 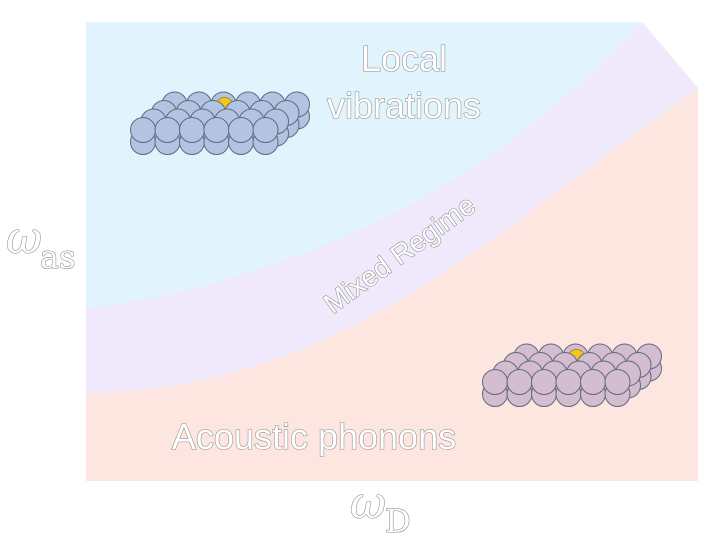 I want to click on x-axis-label: ω D, so click(x=380, y=508).